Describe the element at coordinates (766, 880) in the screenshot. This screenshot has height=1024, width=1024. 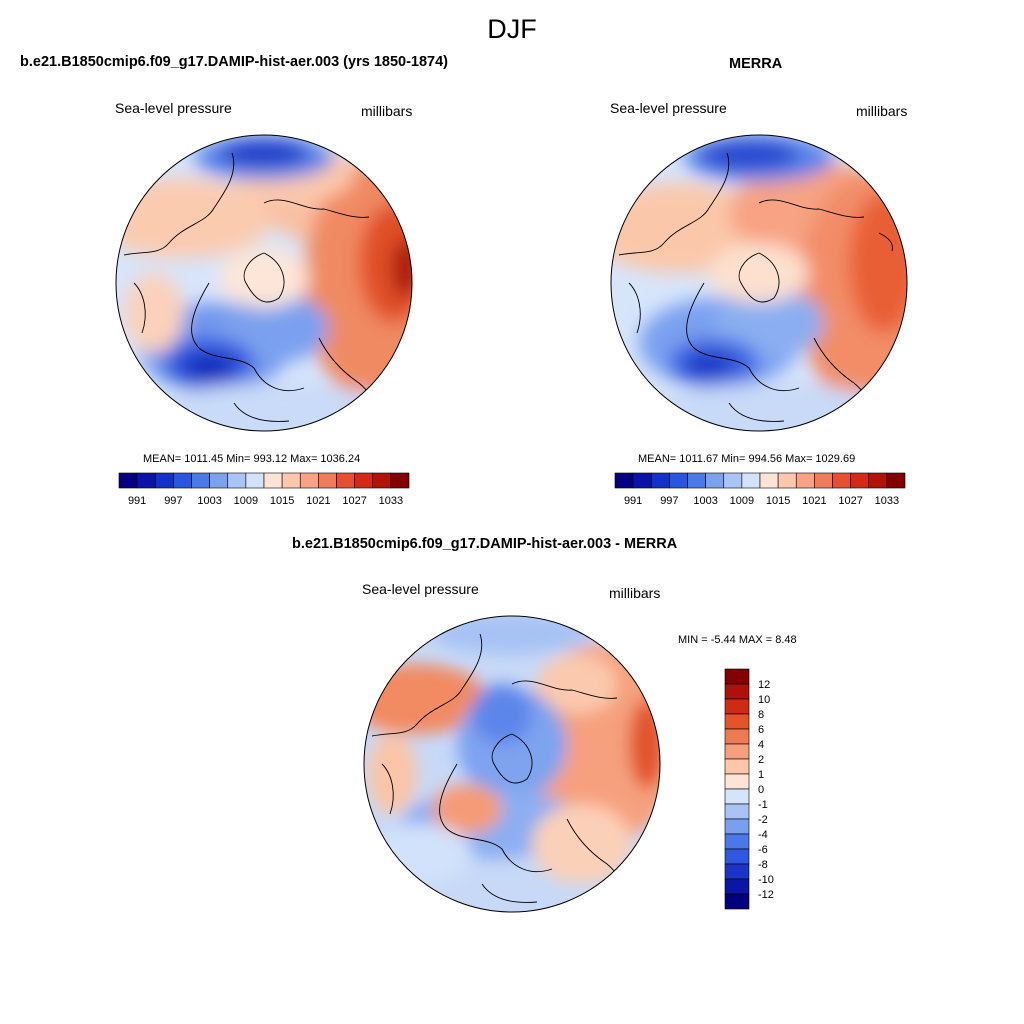
I see `diff-colorbar-tick: -10` at that location.